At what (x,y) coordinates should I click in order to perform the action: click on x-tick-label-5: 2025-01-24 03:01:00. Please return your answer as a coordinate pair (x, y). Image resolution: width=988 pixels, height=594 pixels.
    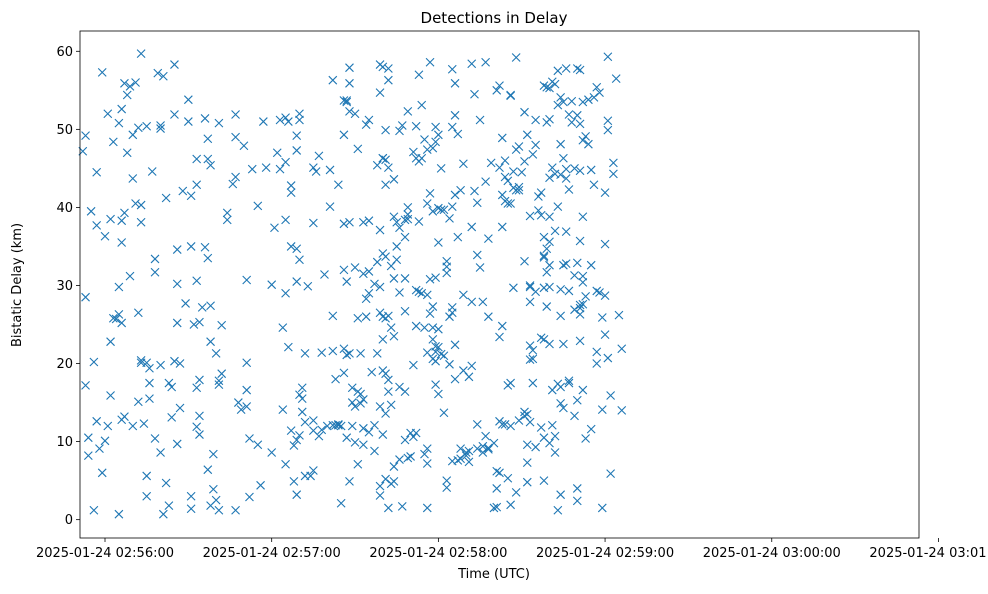
    Looking at the image, I should click on (928, 553).